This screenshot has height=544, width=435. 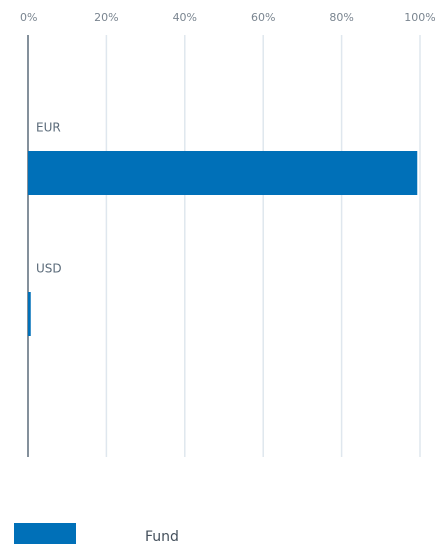 I want to click on x-tick-label: 40%, so click(x=185, y=17).